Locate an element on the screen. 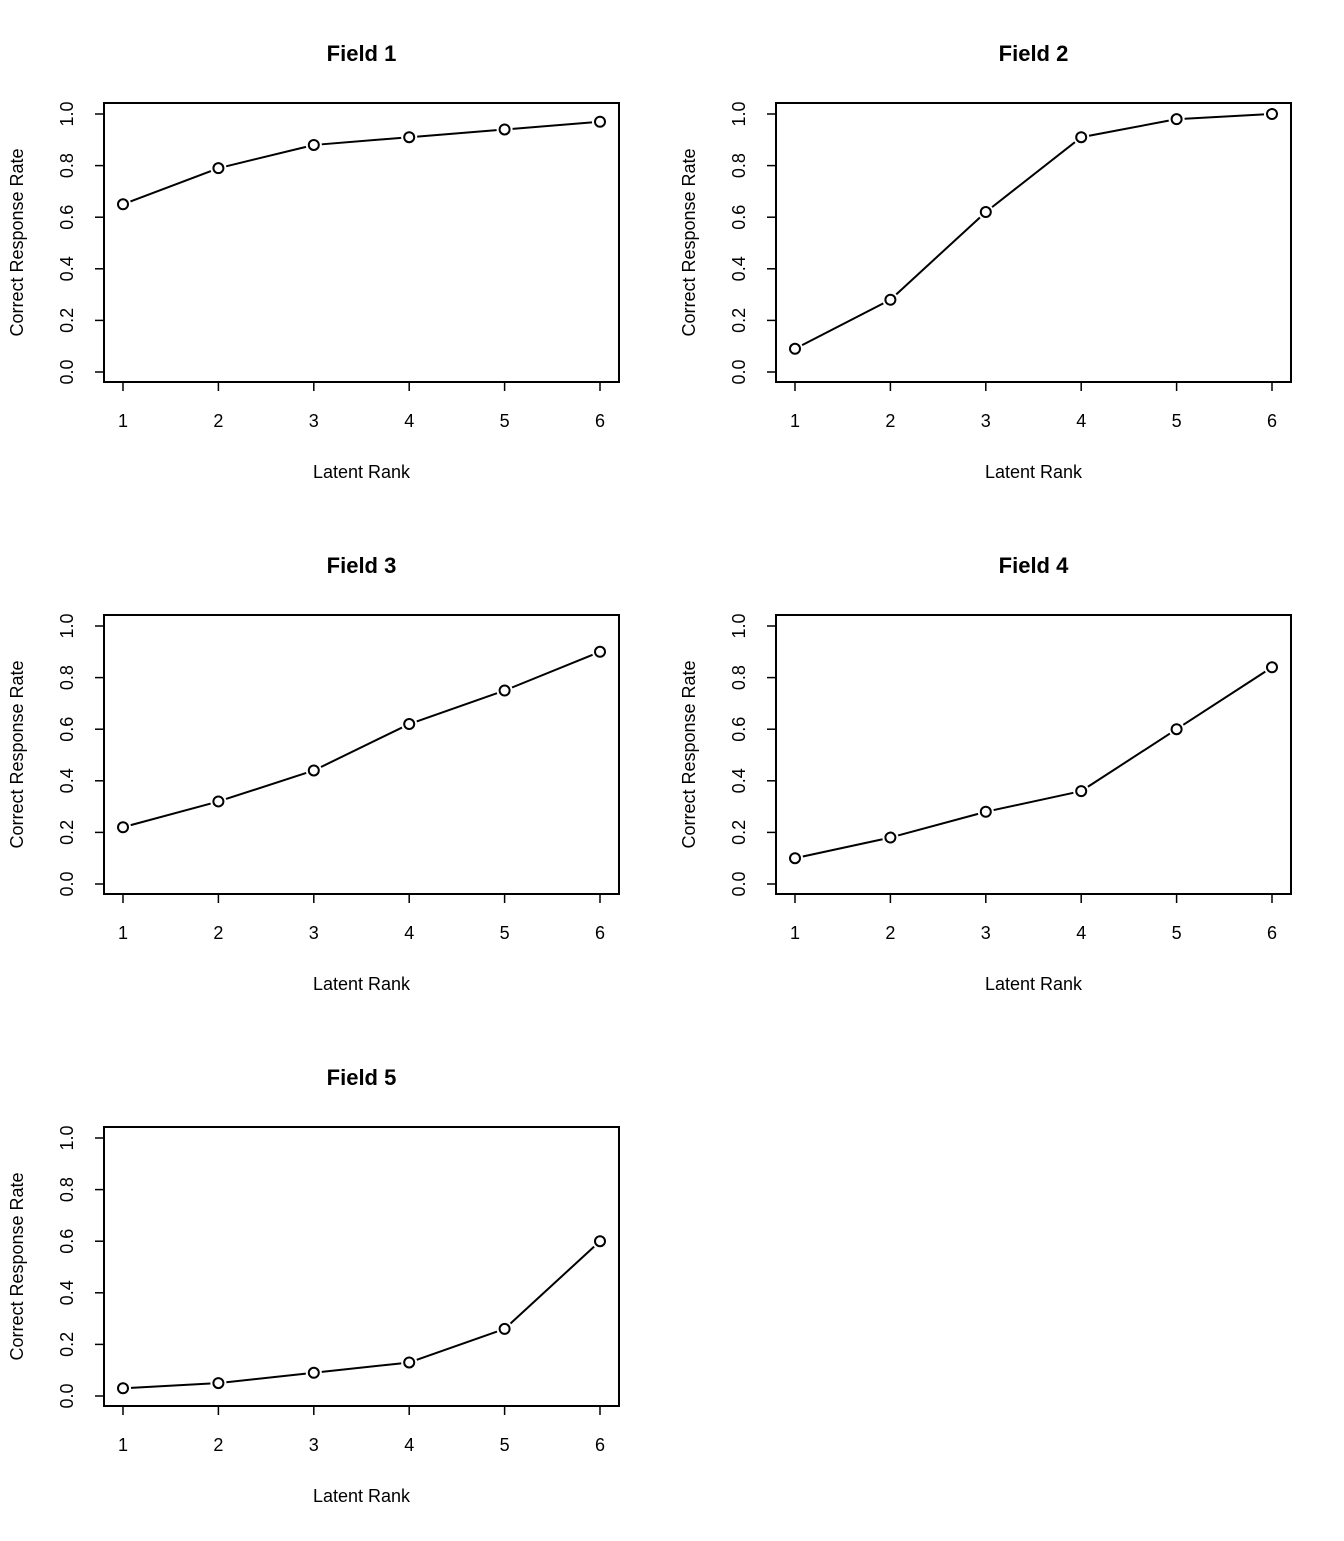 The width and height of the screenshot is (1344, 1541). chart-title: Field 4 is located at coordinates (1034, 565).